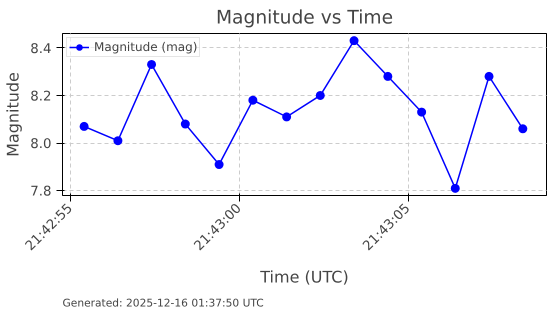 The height and width of the screenshot is (314, 560). What do you see at coordinates (304, 276) in the screenshot?
I see `x-axis-title: Time (UTC)` at bounding box center [304, 276].